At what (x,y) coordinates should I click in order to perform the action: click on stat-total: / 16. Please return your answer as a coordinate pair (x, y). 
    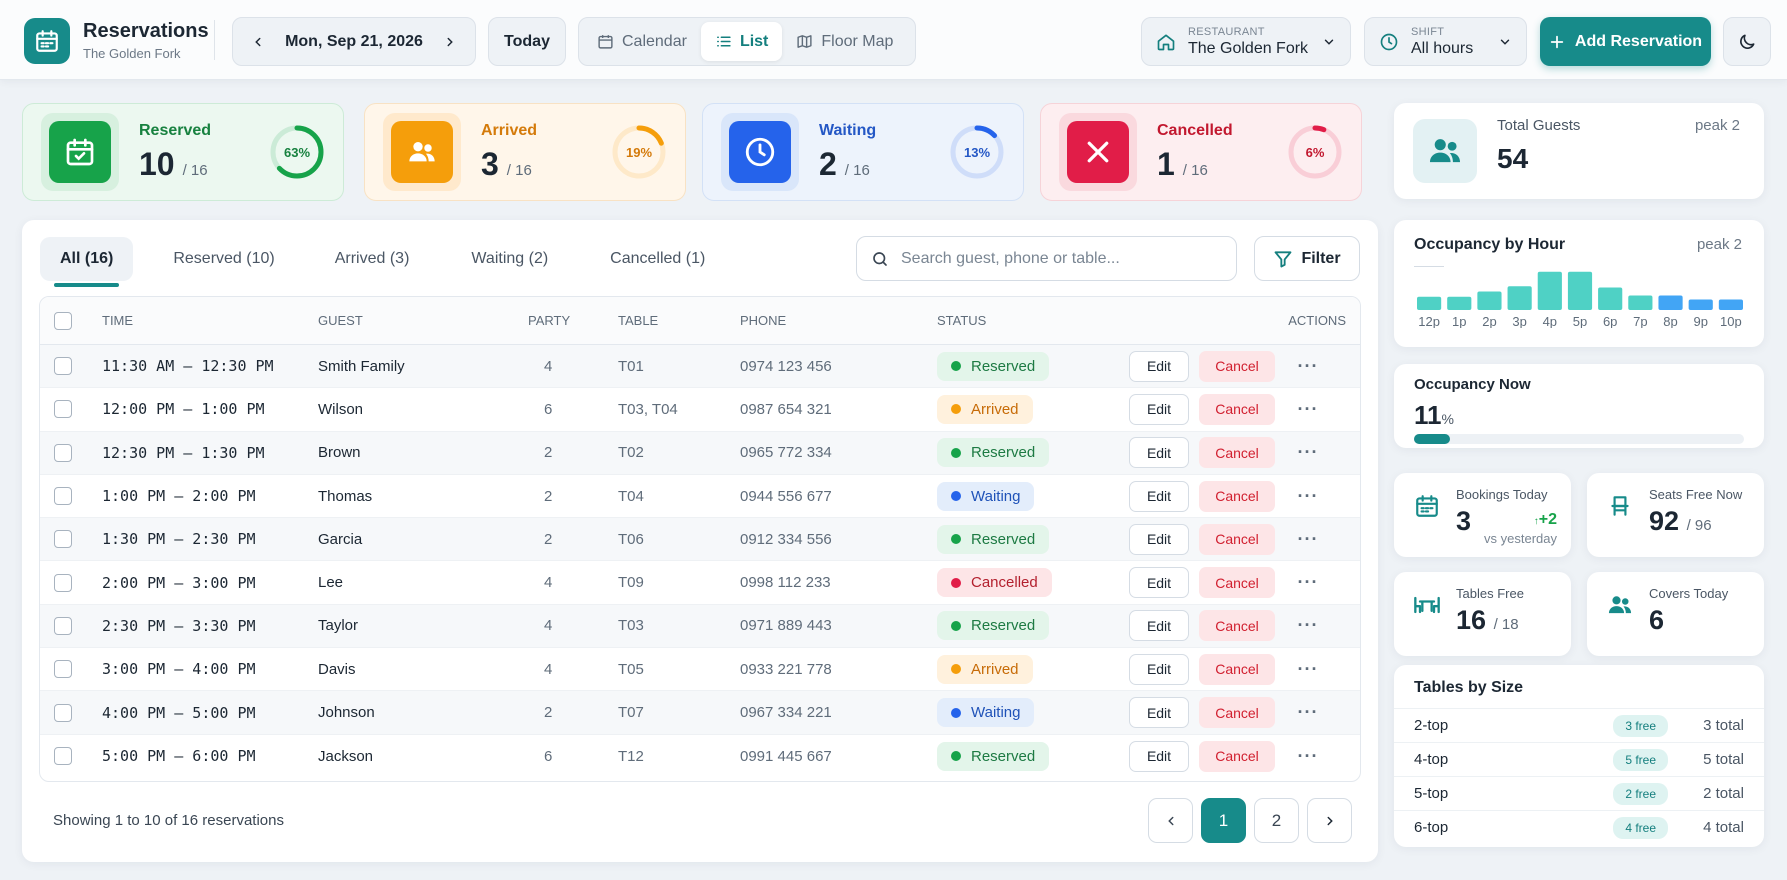
    Looking at the image, I should click on (519, 170).